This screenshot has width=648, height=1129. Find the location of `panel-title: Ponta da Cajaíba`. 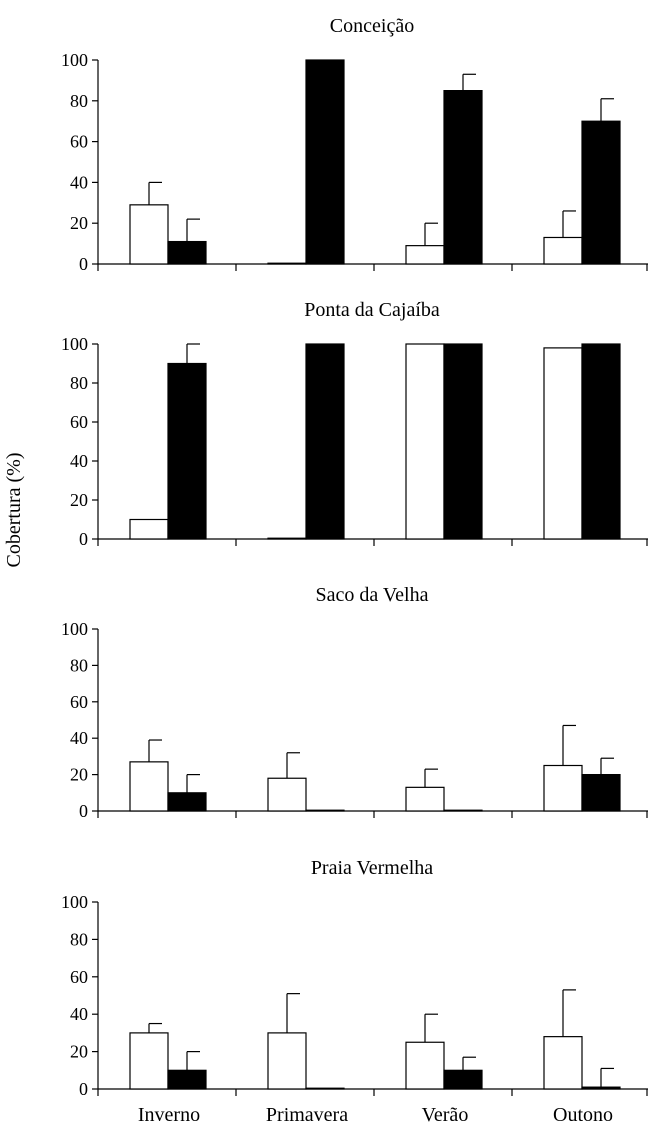

panel-title: Ponta da Cajaíba is located at coordinates (372, 310).